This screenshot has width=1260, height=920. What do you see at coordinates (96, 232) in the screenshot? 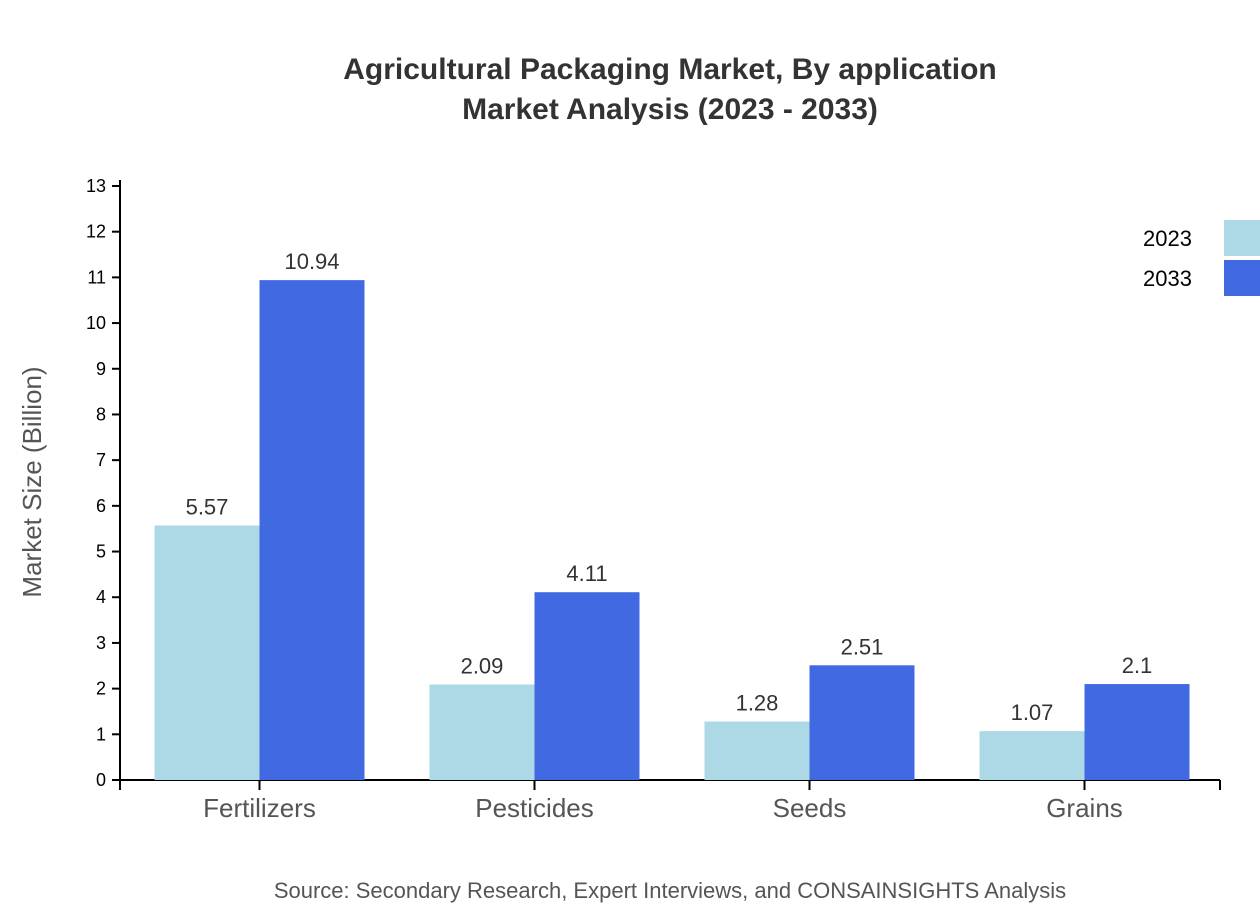
I see `y-tick-label: 12` at bounding box center [96, 232].